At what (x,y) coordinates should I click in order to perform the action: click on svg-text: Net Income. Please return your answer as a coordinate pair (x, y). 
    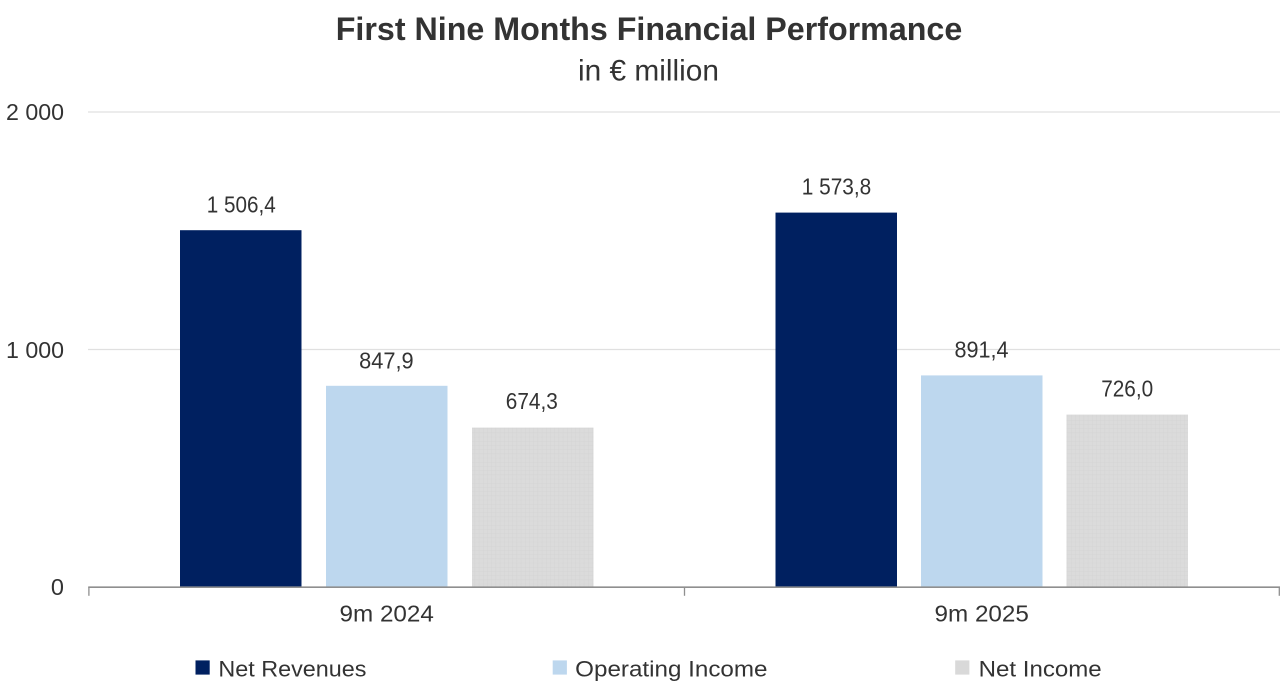
    Looking at the image, I should click on (1040, 669).